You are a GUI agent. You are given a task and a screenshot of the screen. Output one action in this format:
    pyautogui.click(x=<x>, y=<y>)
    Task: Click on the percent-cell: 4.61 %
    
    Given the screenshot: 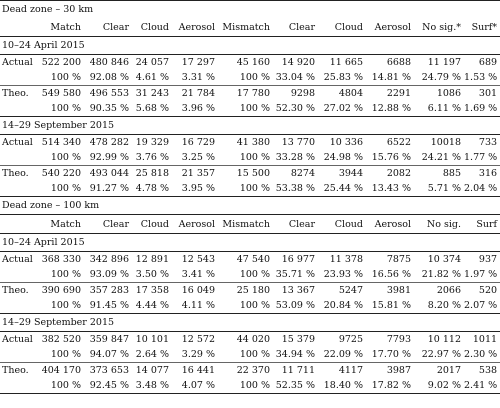 What is the action you would take?
    pyautogui.click(x=152, y=78)
    